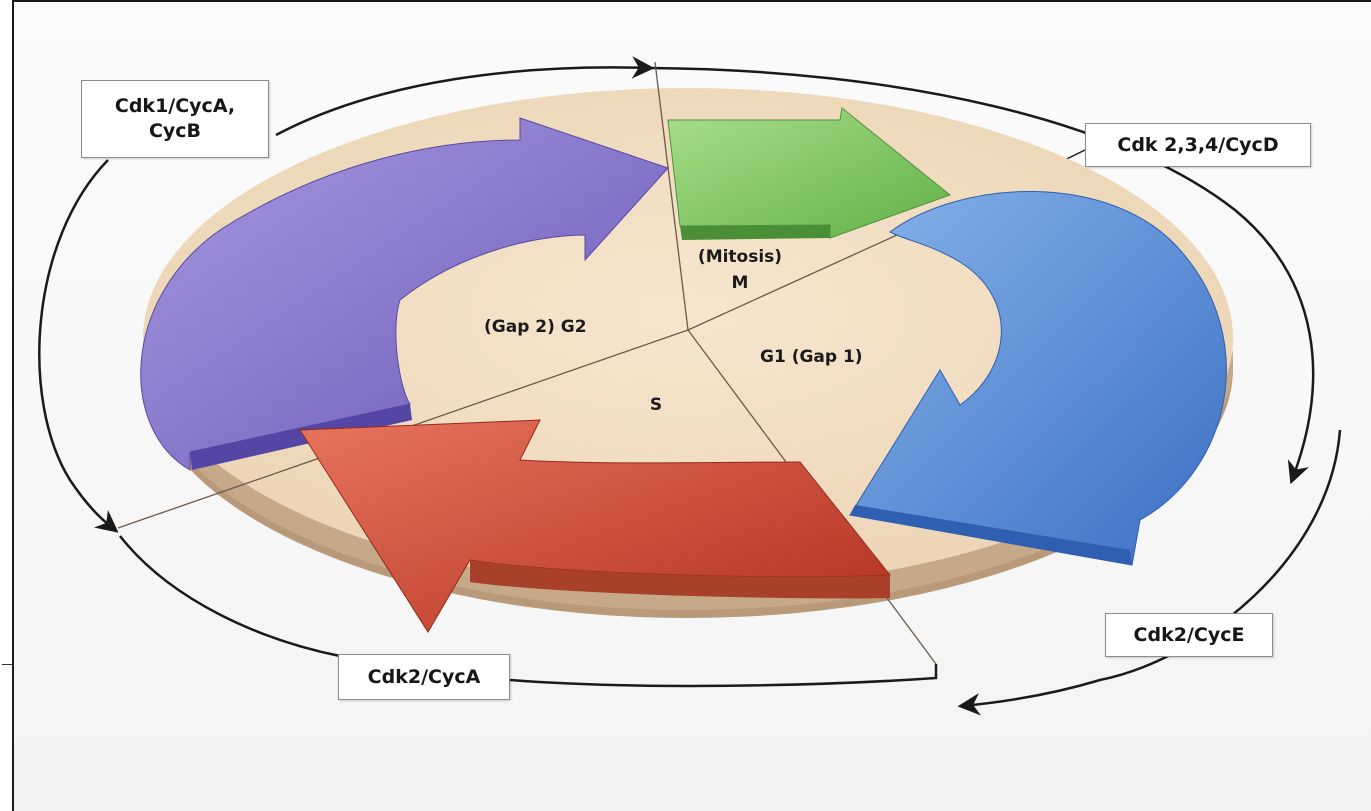  I want to click on cdk2e-label: Cdk2/CycE, so click(1189, 634).